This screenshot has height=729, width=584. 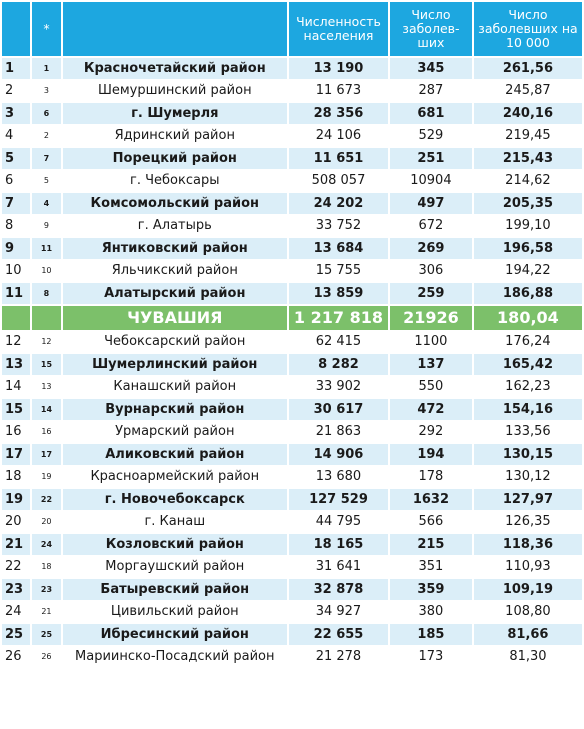 What do you see at coordinates (430, 566) in the screenshot?
I see `cell-cases: 351` at bounding box center [430, 566].